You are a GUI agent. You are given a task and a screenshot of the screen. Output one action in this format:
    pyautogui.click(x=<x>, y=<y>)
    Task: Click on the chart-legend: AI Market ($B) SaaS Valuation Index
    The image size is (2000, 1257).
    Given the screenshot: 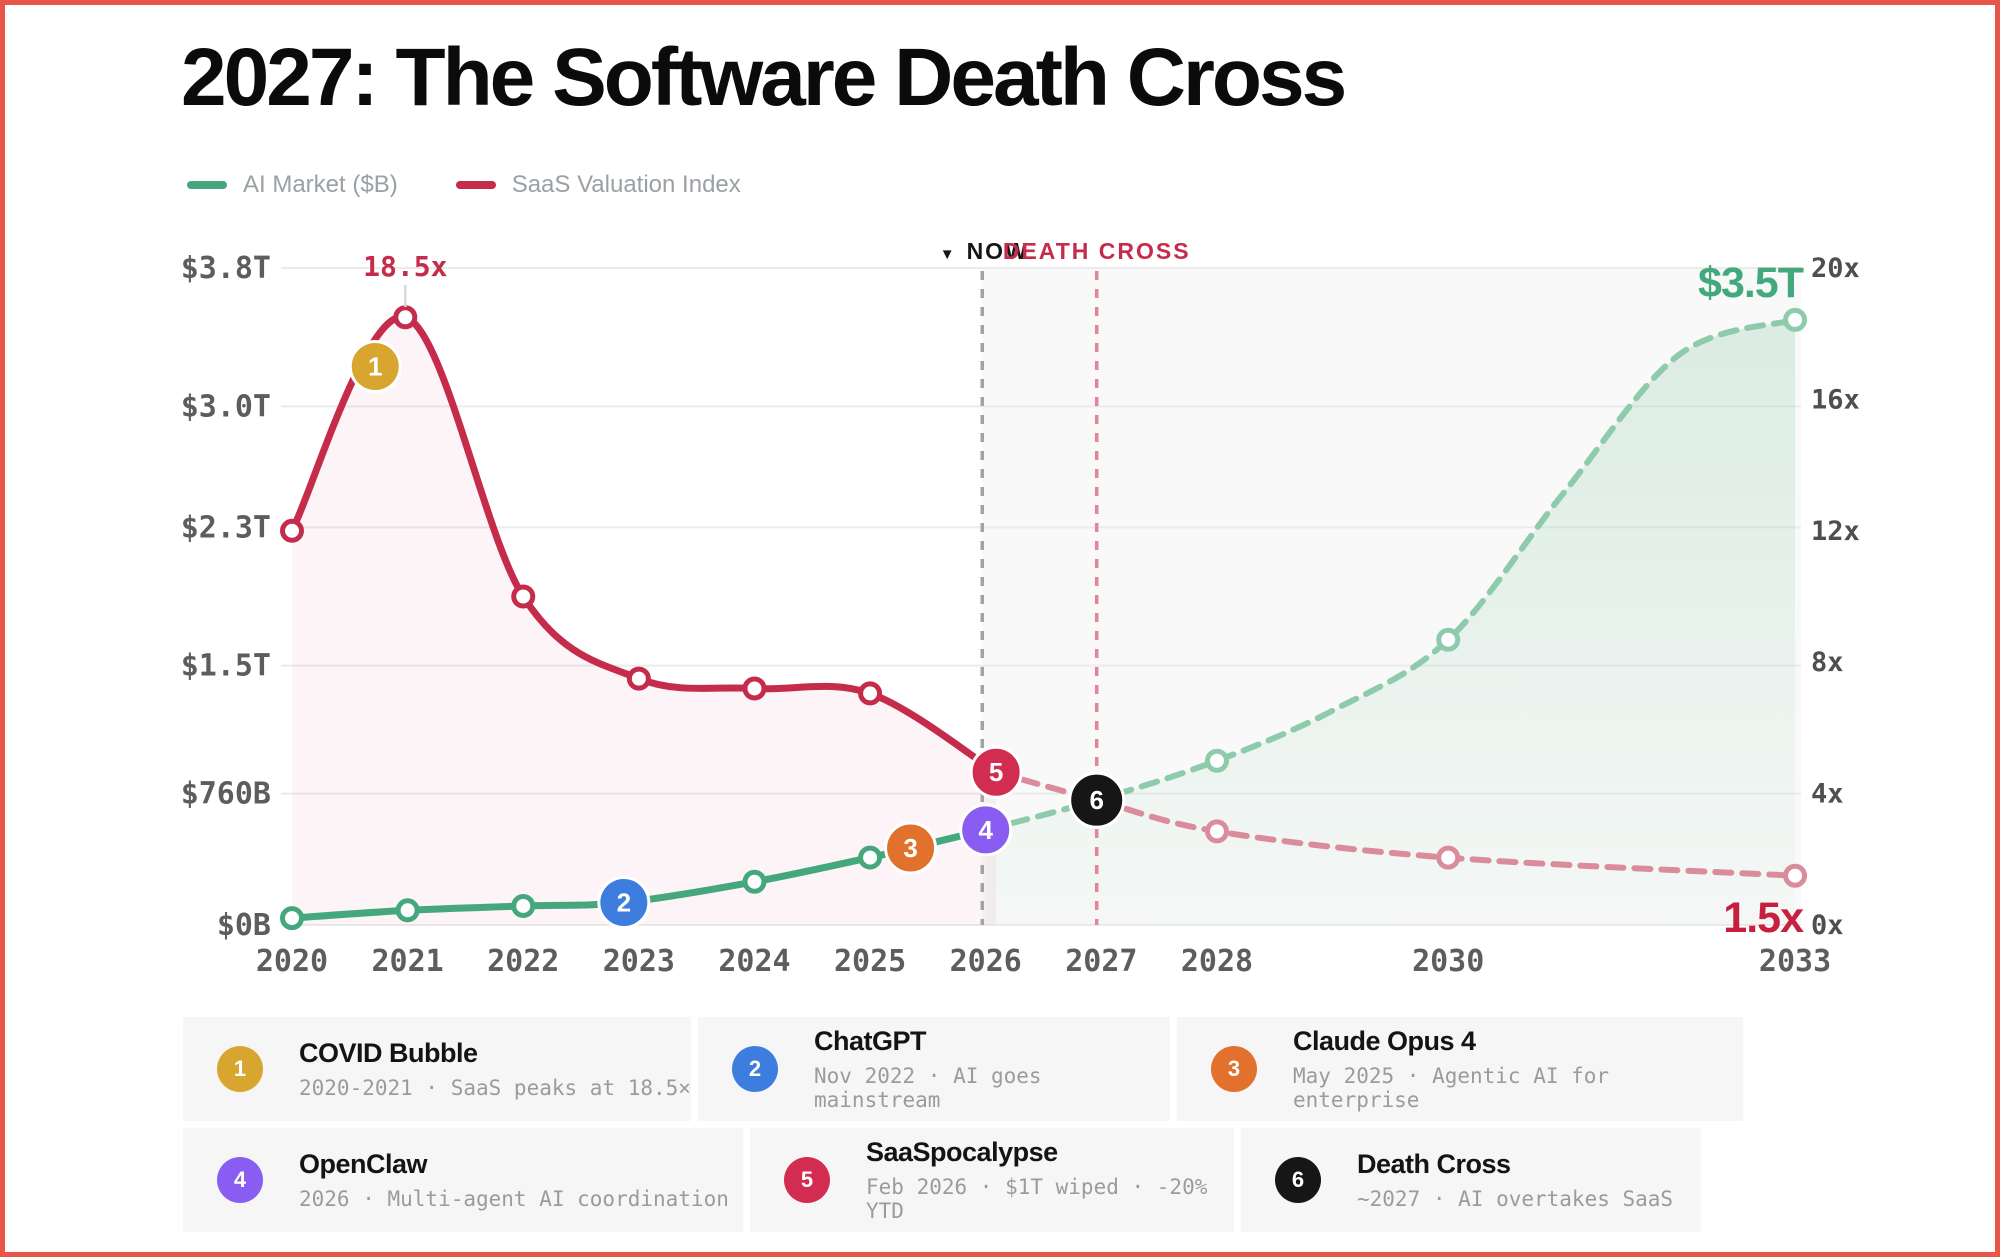 What is the action you would take?
    pyautogui.click(x=464, y=185)
    